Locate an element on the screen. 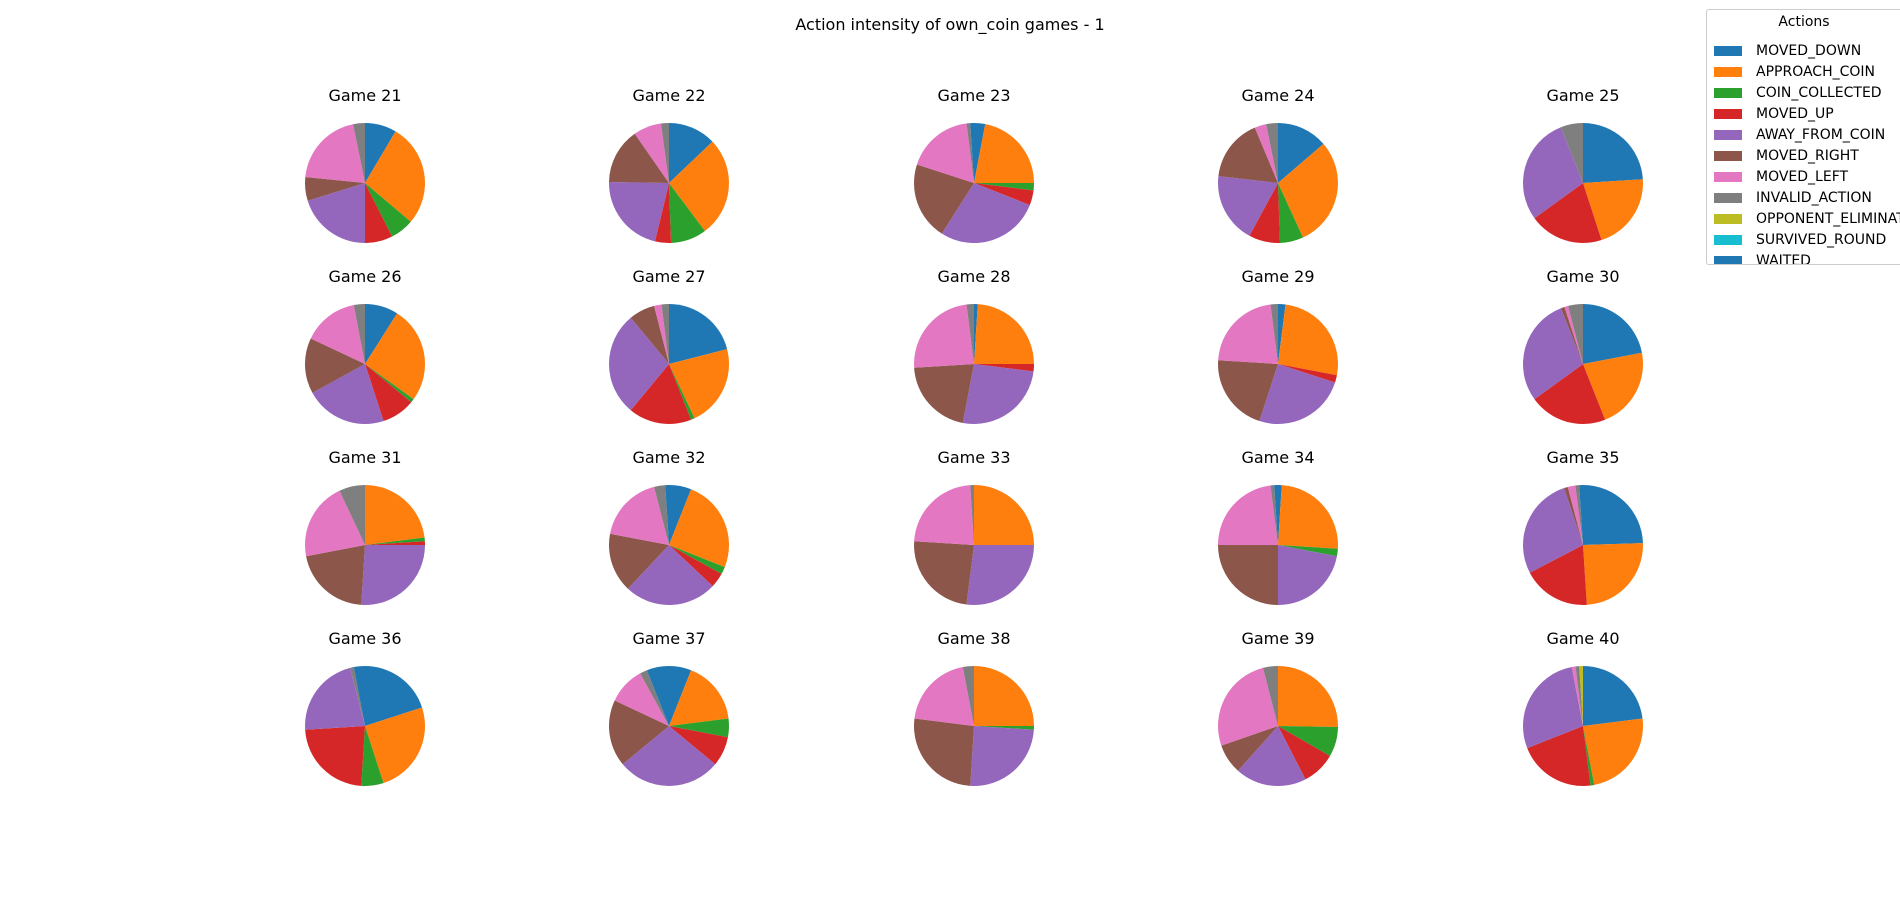  pie-chart: Game 21 is located at coordinates (365, 164).